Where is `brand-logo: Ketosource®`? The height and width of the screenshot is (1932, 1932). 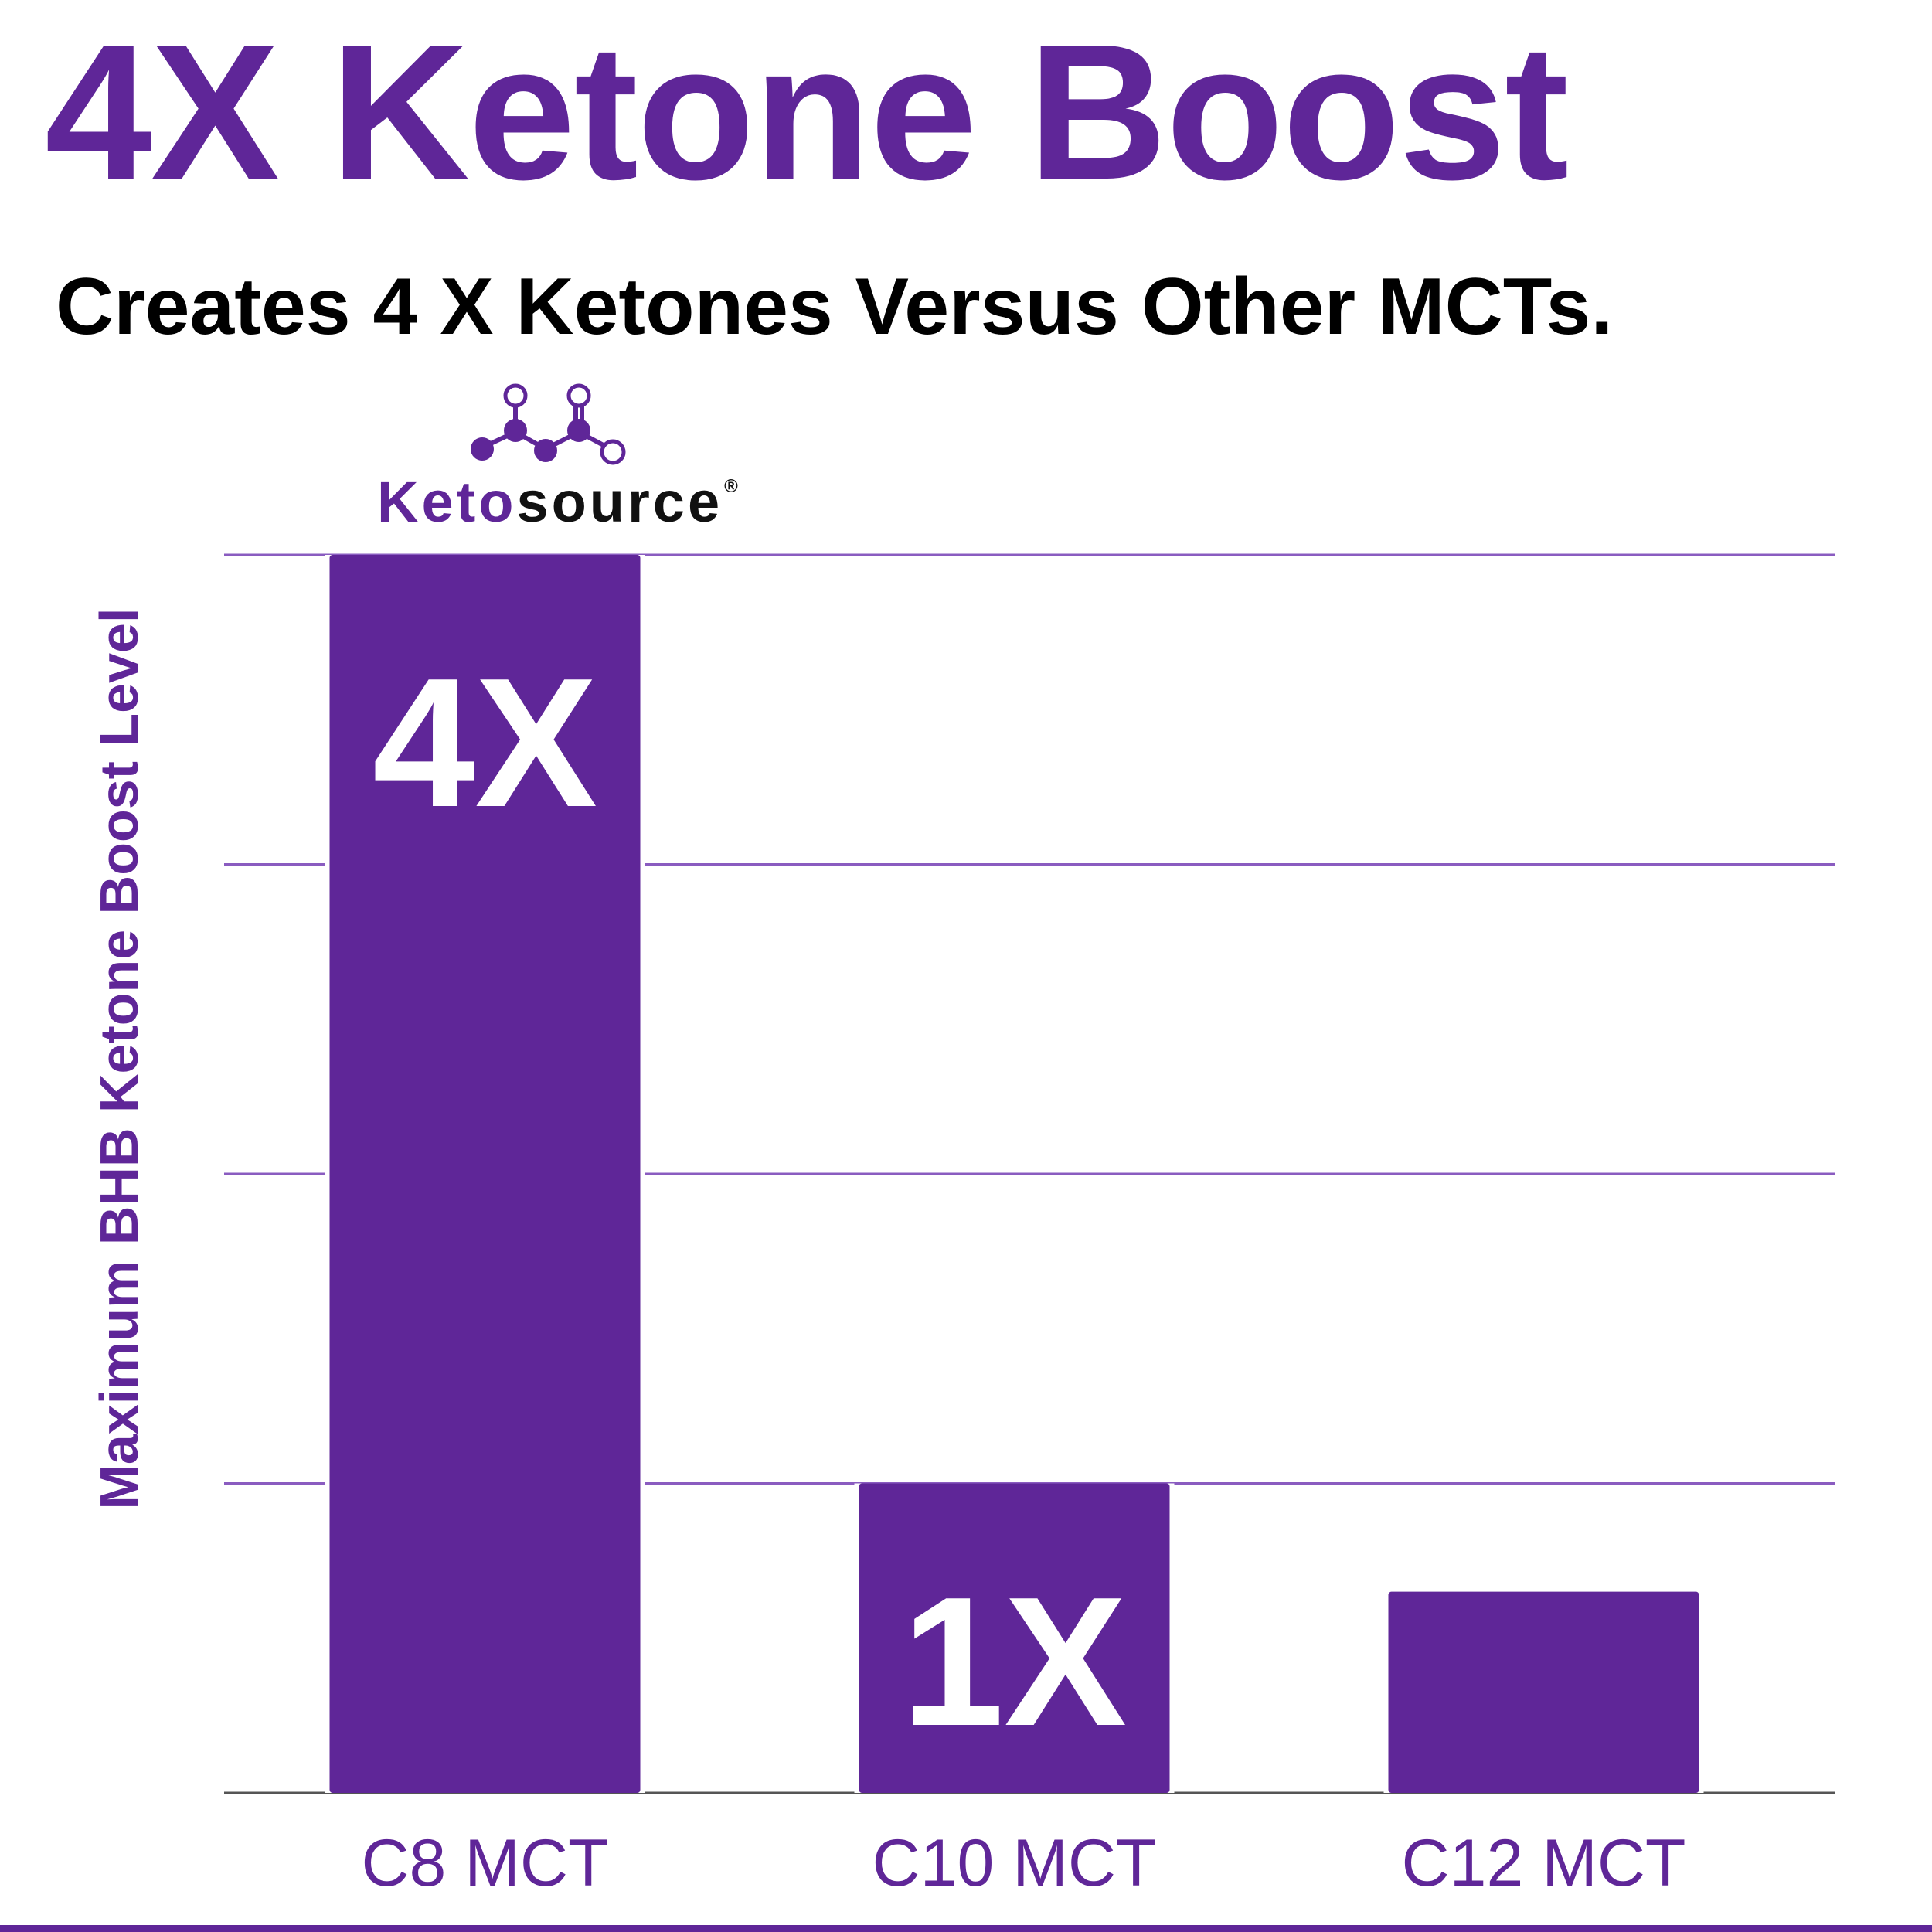
brand-logo: Ketosource® is located at coordinates (564, 460).